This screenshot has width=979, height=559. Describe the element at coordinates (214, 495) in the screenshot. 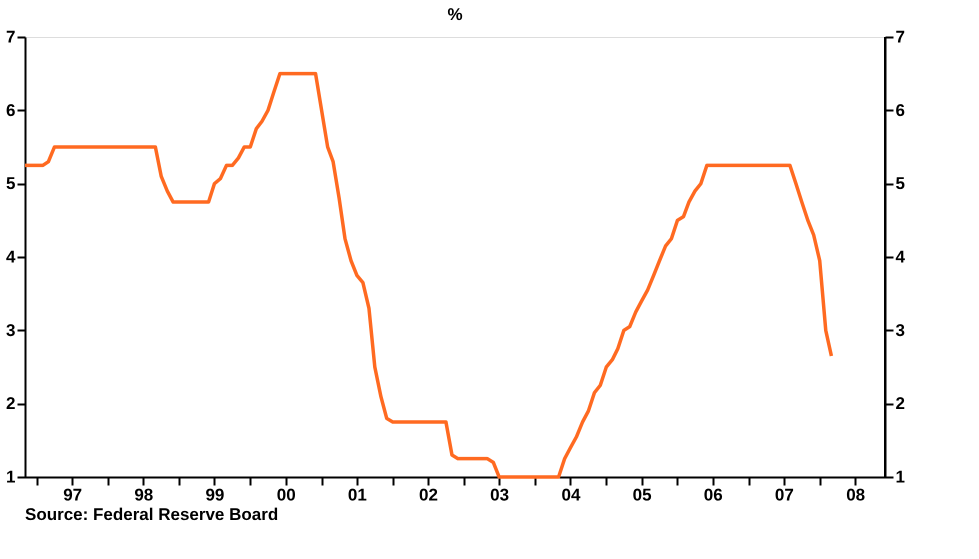

I see `x-tick-label: 99` at that location.